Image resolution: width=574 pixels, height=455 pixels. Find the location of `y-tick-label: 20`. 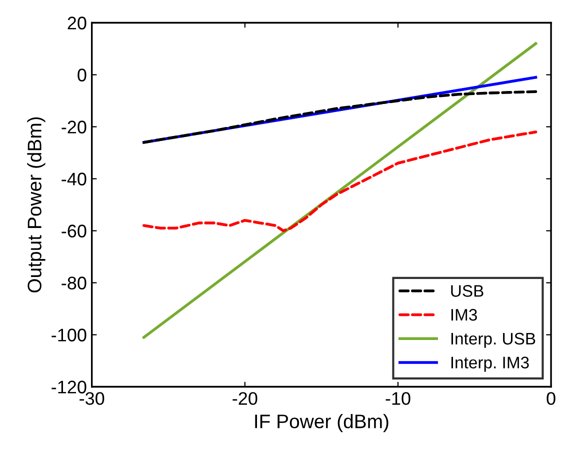

y-tick-label: 20 is located at coordinates (77, 23).